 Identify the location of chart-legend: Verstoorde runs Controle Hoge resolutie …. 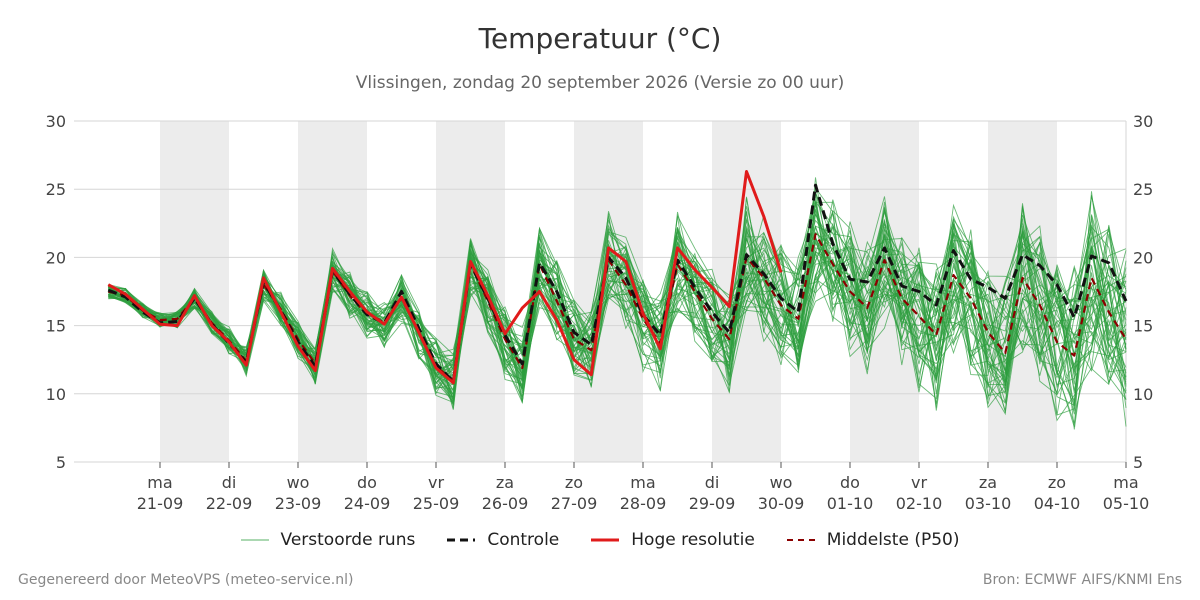
(600, 540).